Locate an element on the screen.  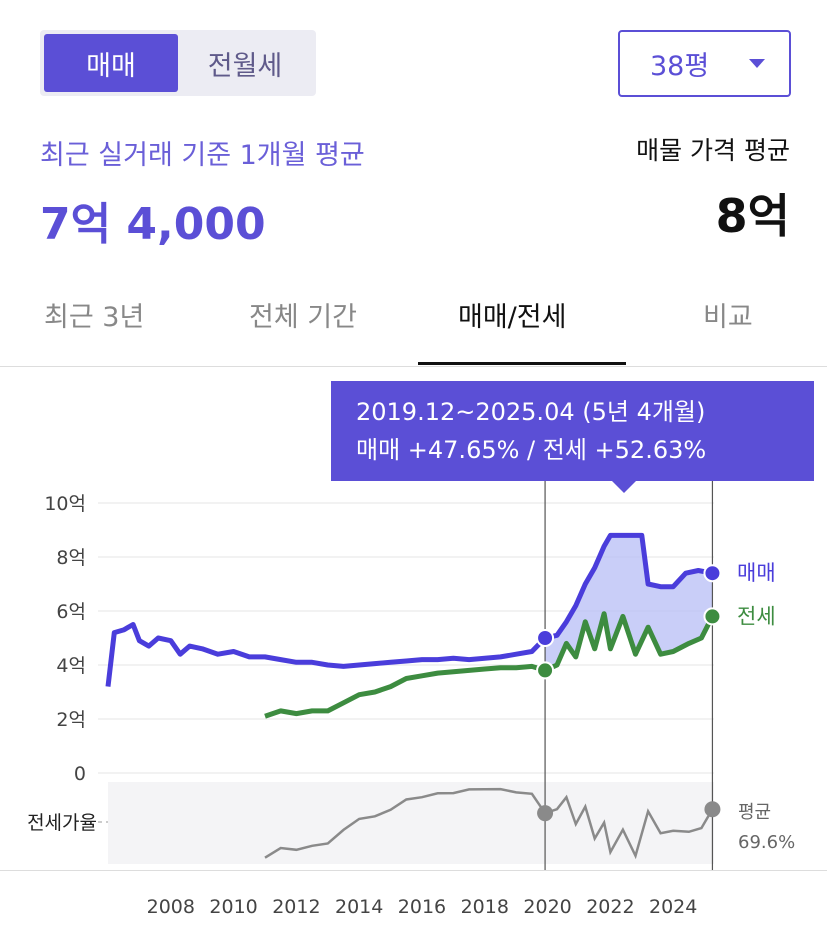
y-tick-label: 0 is located at coordinates (80, 774).